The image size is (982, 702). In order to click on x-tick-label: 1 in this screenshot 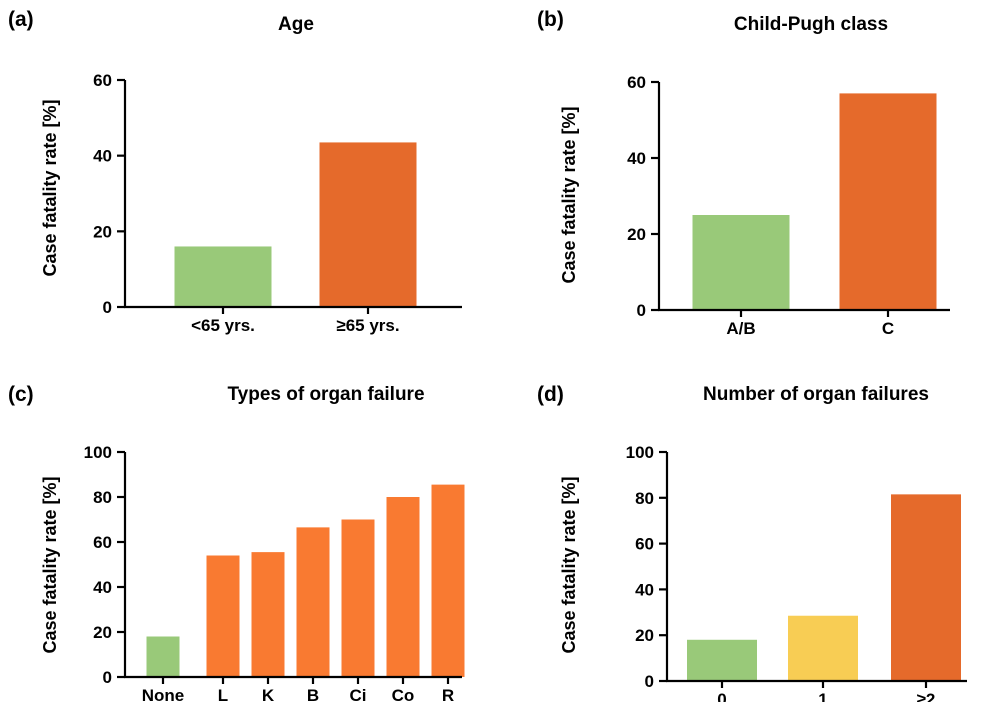, I will do `click(822, 696)`.